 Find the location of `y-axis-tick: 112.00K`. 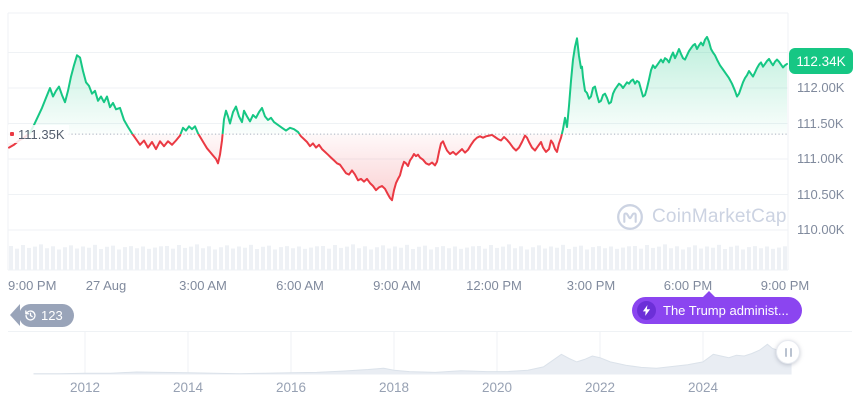

y-axis-tick: 112.00K is located at coordinates (821, 87).